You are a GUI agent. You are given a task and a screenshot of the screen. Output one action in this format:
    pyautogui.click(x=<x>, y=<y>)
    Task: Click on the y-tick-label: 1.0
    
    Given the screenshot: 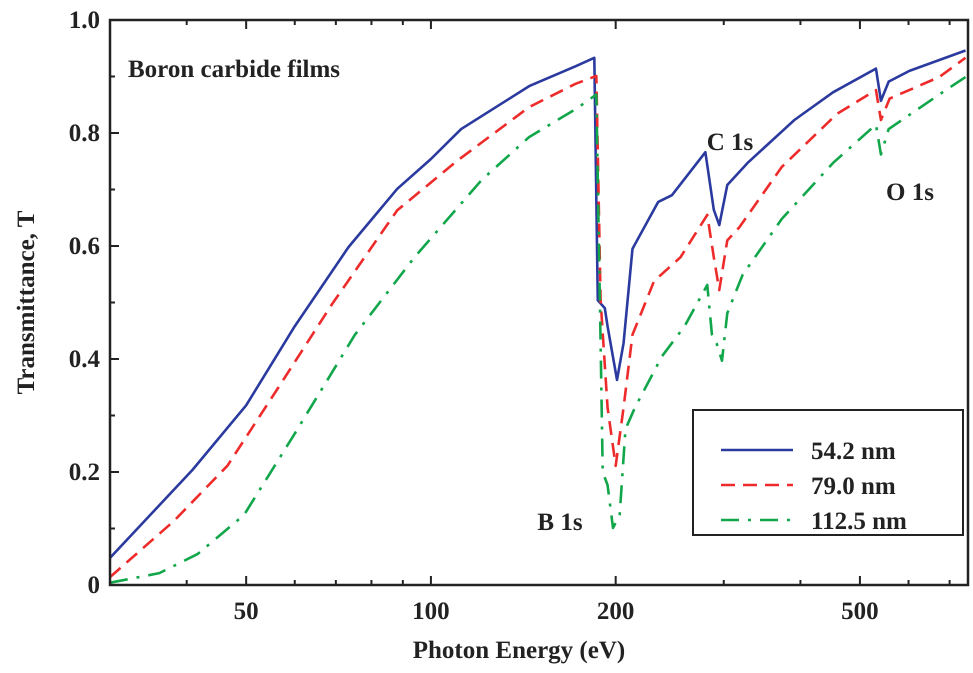 What is the action you would take?
    pyautogui.click(x=84, y=20)
    